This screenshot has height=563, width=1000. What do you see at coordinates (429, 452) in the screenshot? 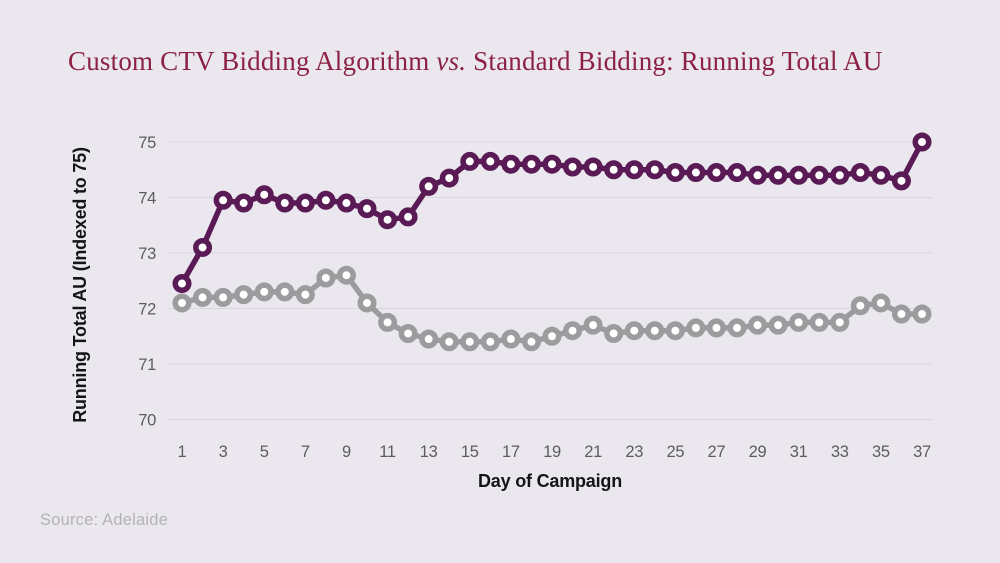
I see `x-tick-label: 13` at bounding box center [429, 452].